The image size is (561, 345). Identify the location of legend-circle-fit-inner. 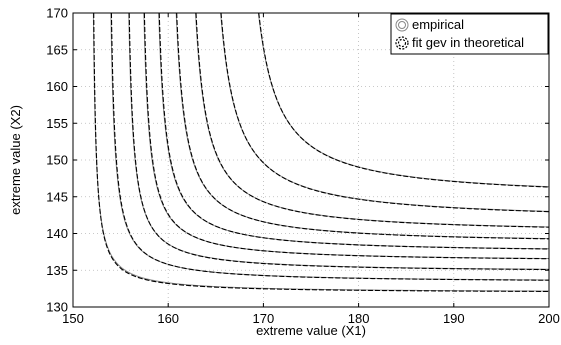
(402, 43).